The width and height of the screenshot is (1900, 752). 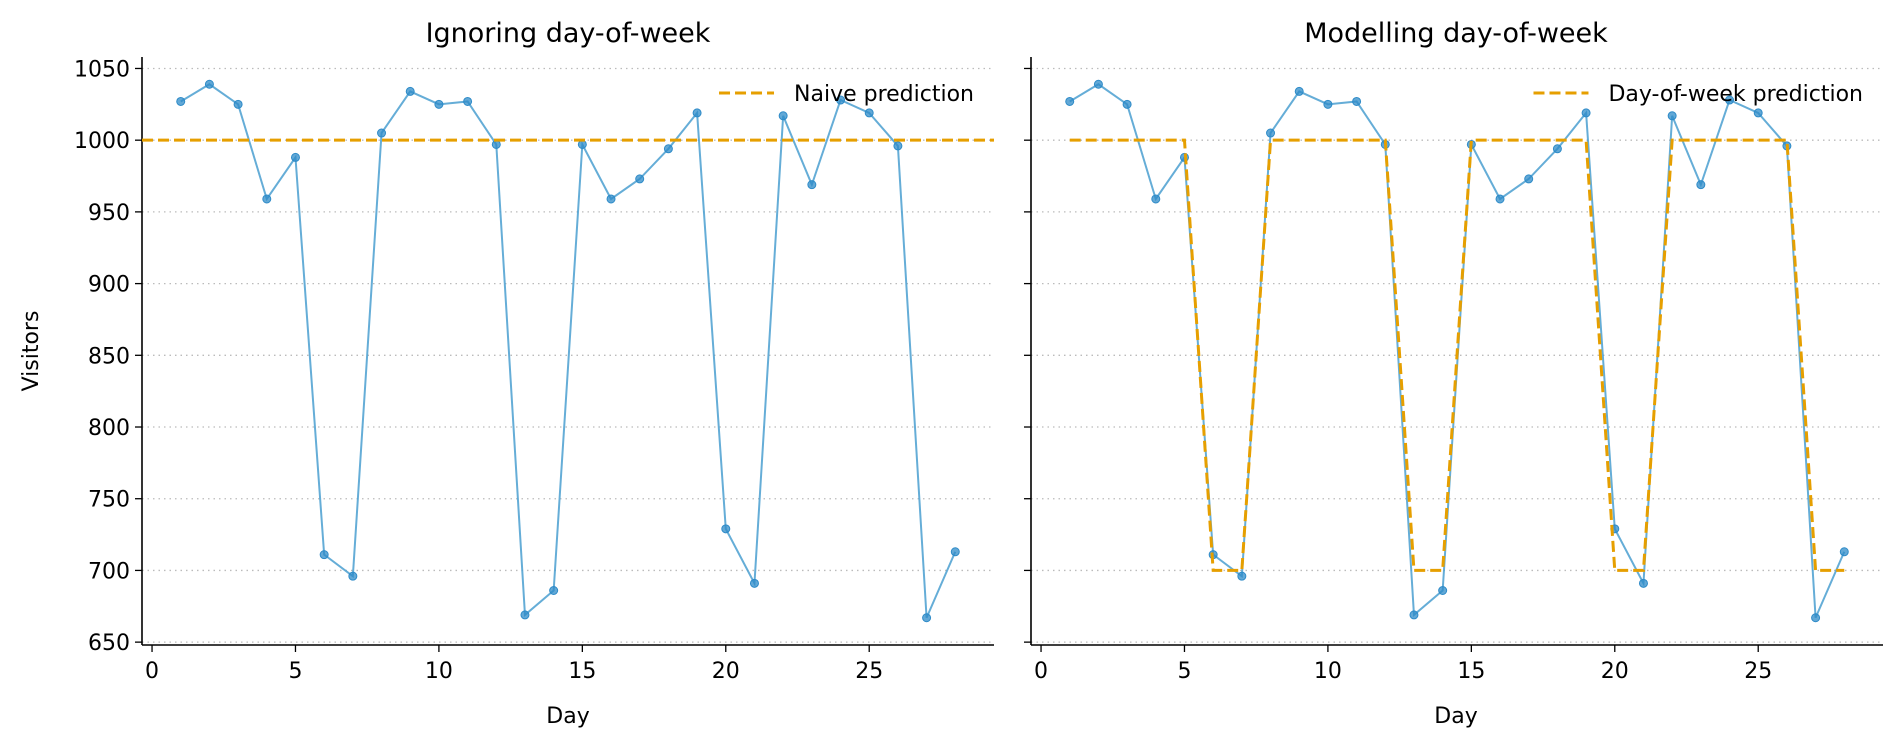 What do you see at coordinates (109, 356) in the screenshot?
I see `y-tick-label: 850` at bounding box center [109, 356].